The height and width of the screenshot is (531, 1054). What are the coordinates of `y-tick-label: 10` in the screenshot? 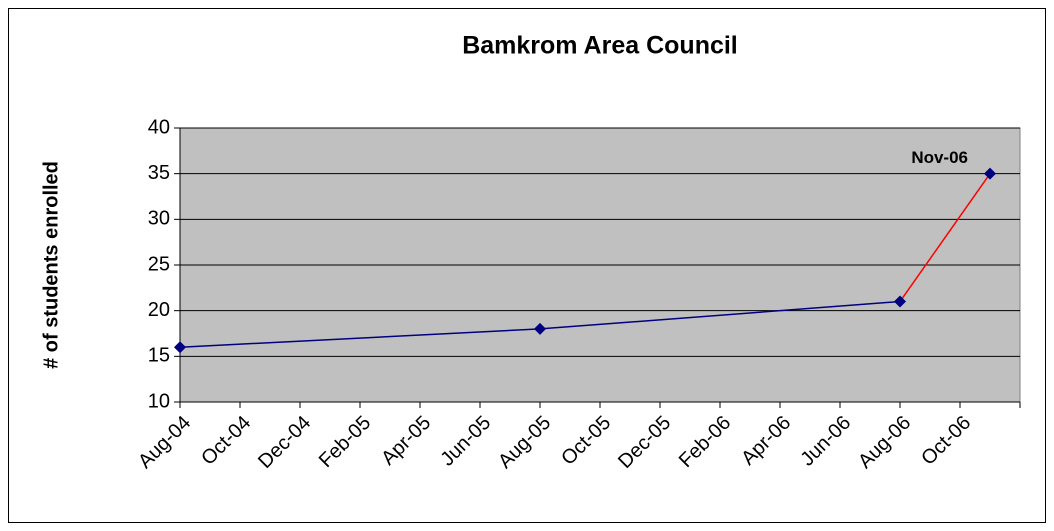 It's located at (159, 401).